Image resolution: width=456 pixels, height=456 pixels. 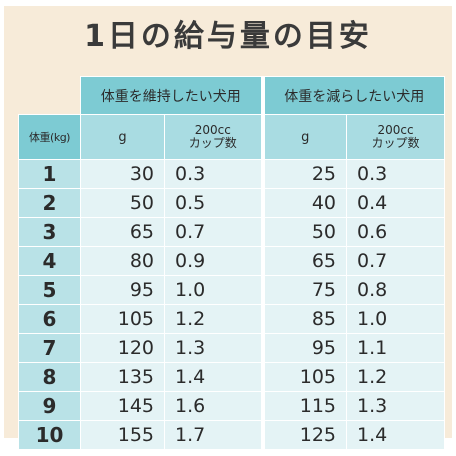 I want to click on reduce-cups-cell: 1.1, so click(x=395, y=348).